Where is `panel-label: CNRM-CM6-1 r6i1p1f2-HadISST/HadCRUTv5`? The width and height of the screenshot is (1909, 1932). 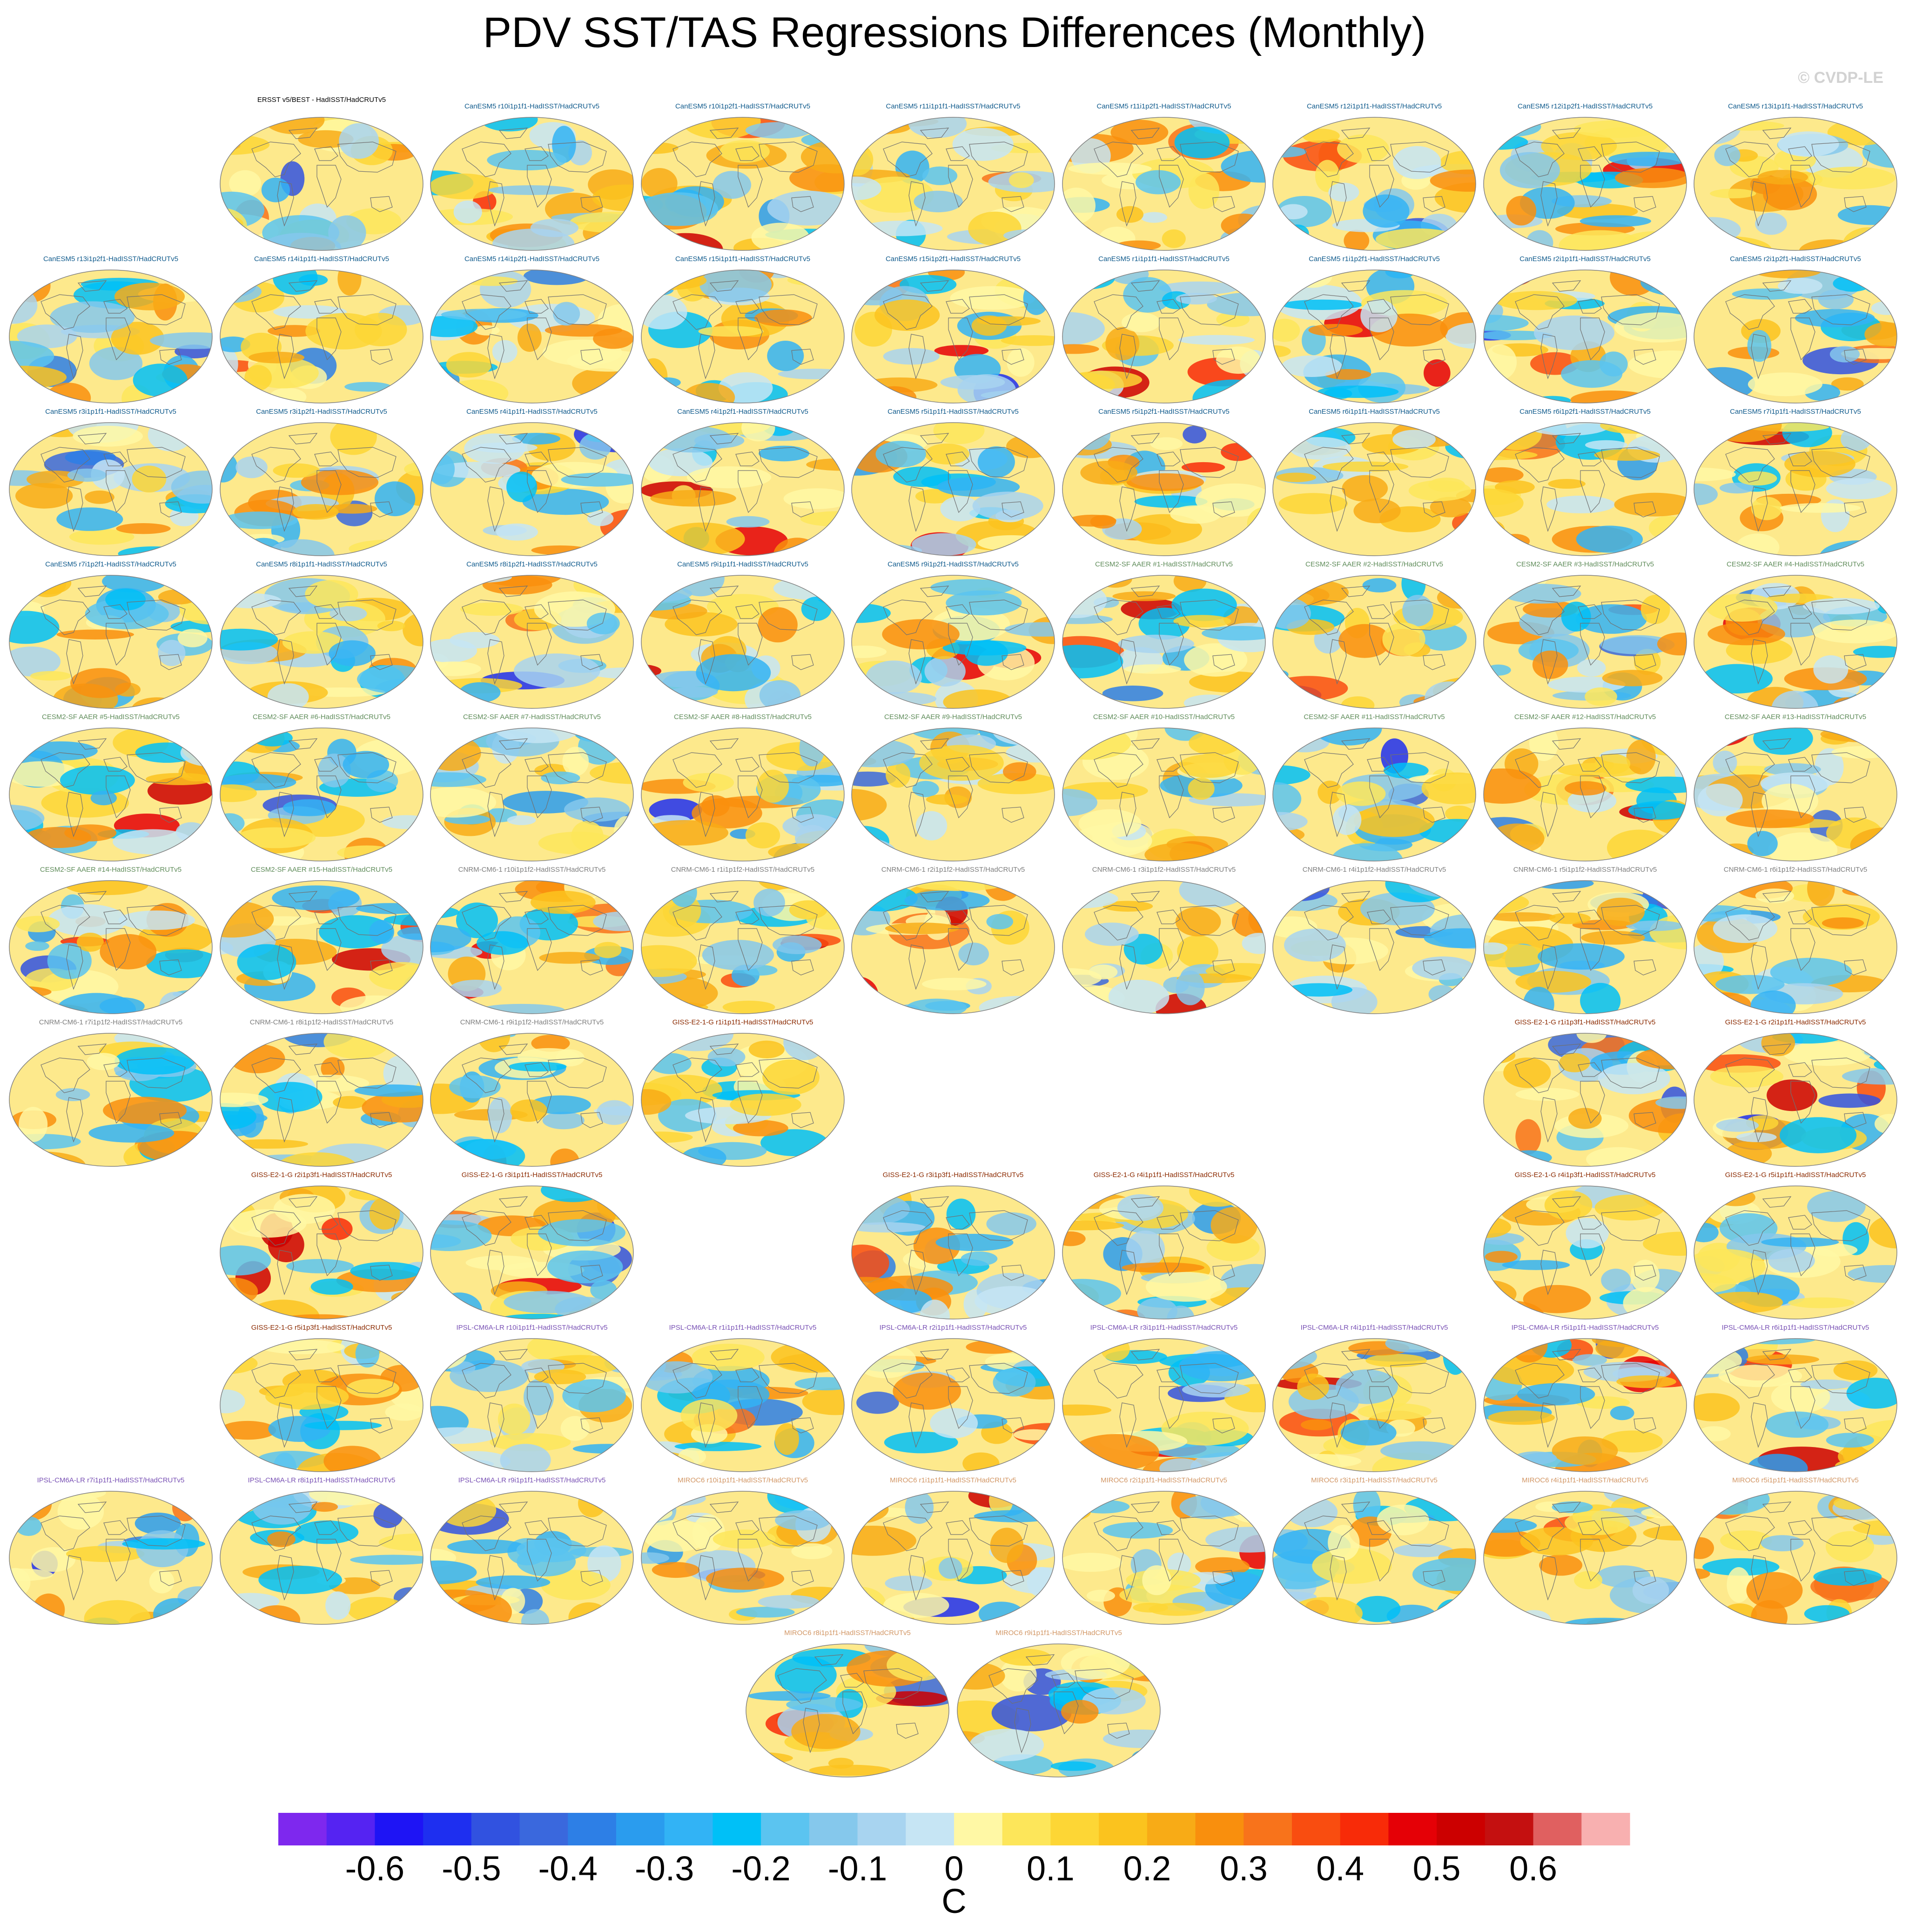
panel-label: CNRM-CM6-1 r6i1p1f2-HadISST/HadCRUTv5 is located at coordinates (1795, 870).